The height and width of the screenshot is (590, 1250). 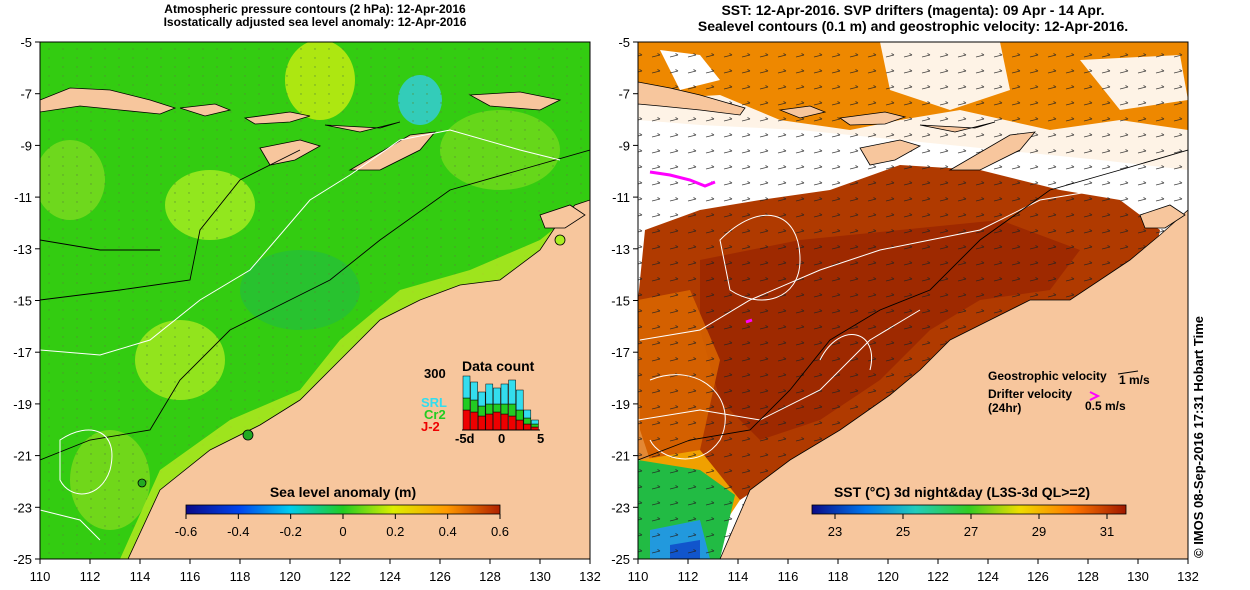 I want to click on sla-map-y-tick-label: -19, so click(x=22, y=404).